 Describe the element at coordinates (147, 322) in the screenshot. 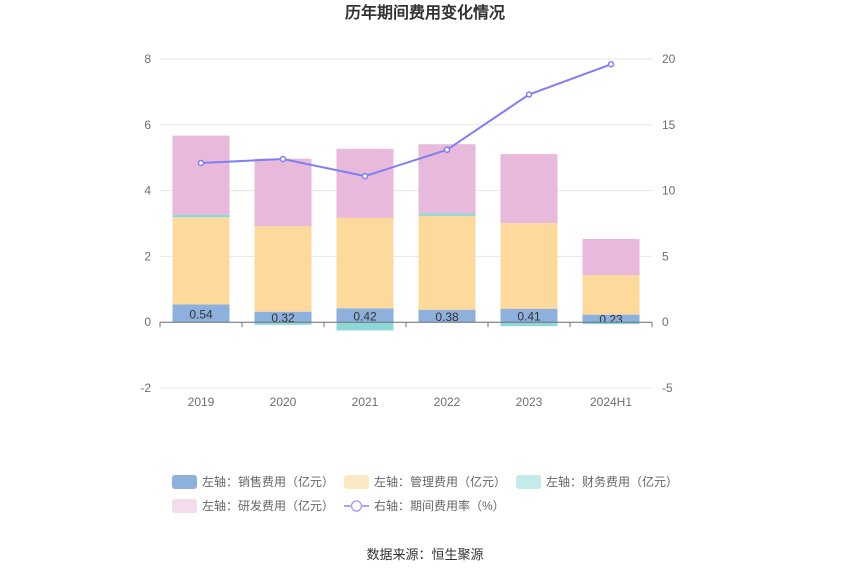

I see `left-tick-label: 0` at that location.